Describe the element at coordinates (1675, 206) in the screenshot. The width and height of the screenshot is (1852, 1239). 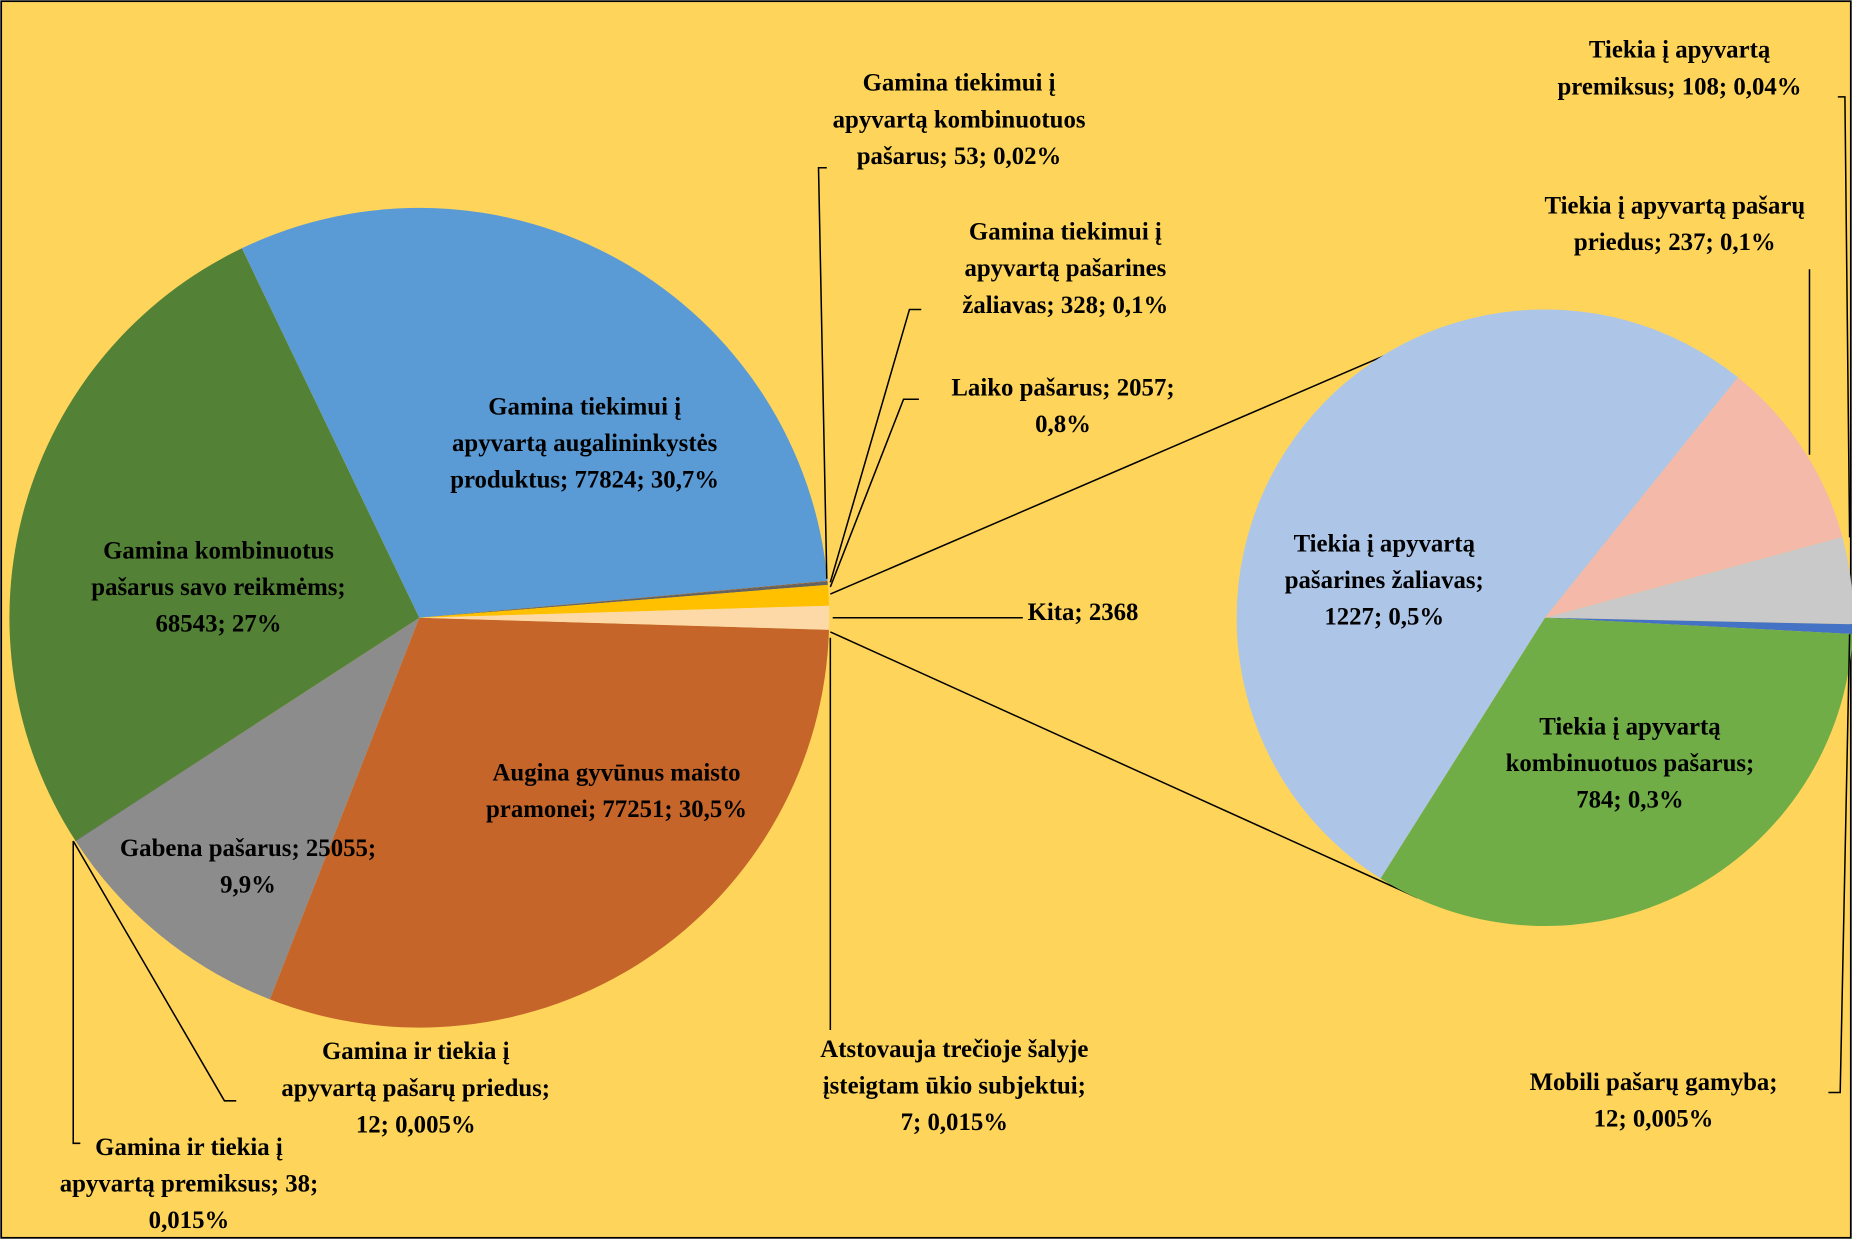
I see `data-label: Tiekia į apyvartą pašarų` at that location.